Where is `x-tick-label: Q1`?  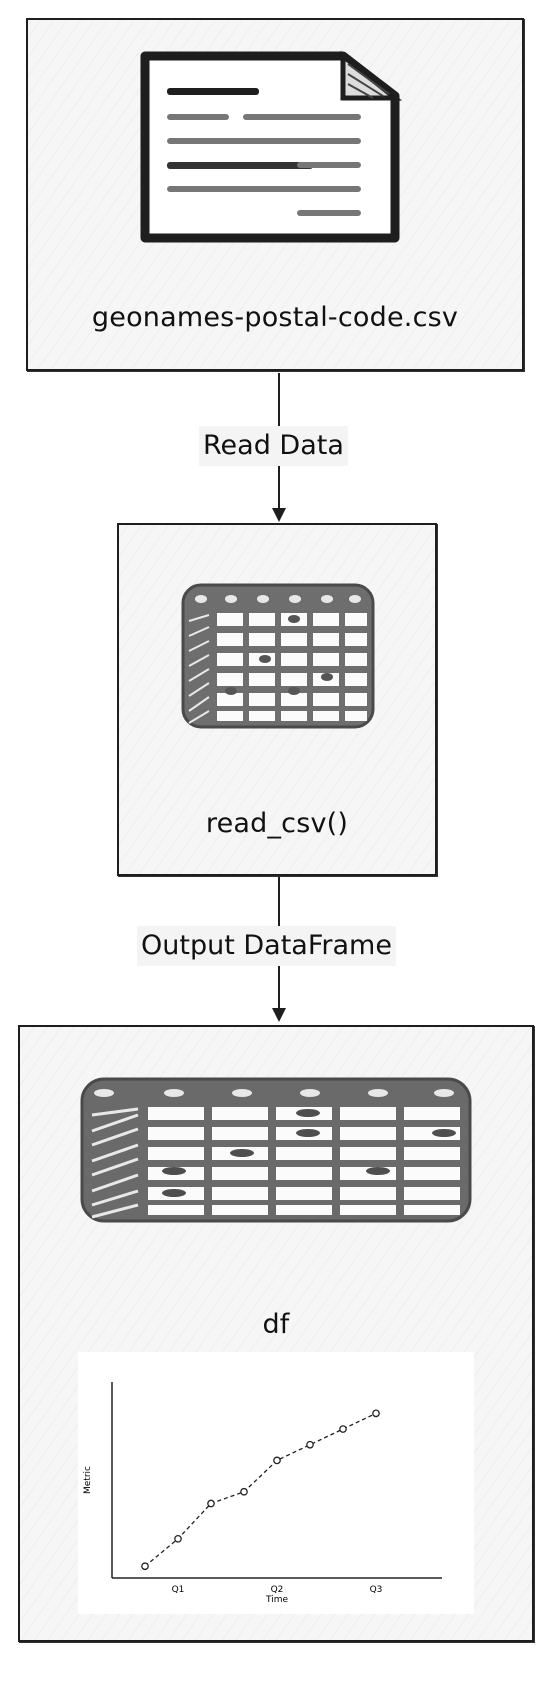 x-tick-label: Q1 is located at coordinates (178, 1590).